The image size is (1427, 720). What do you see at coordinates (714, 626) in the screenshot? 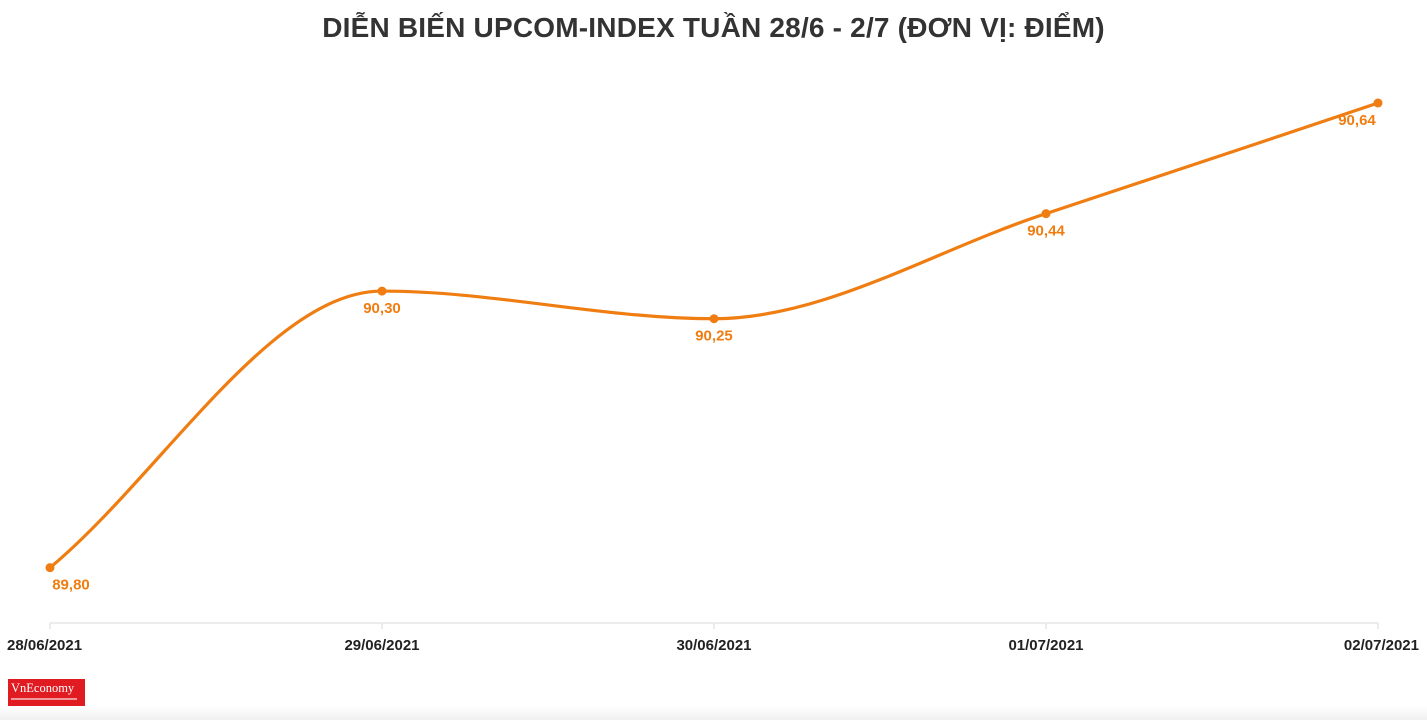
I see `x-axis-ticks` at bounding box center [714, 626].